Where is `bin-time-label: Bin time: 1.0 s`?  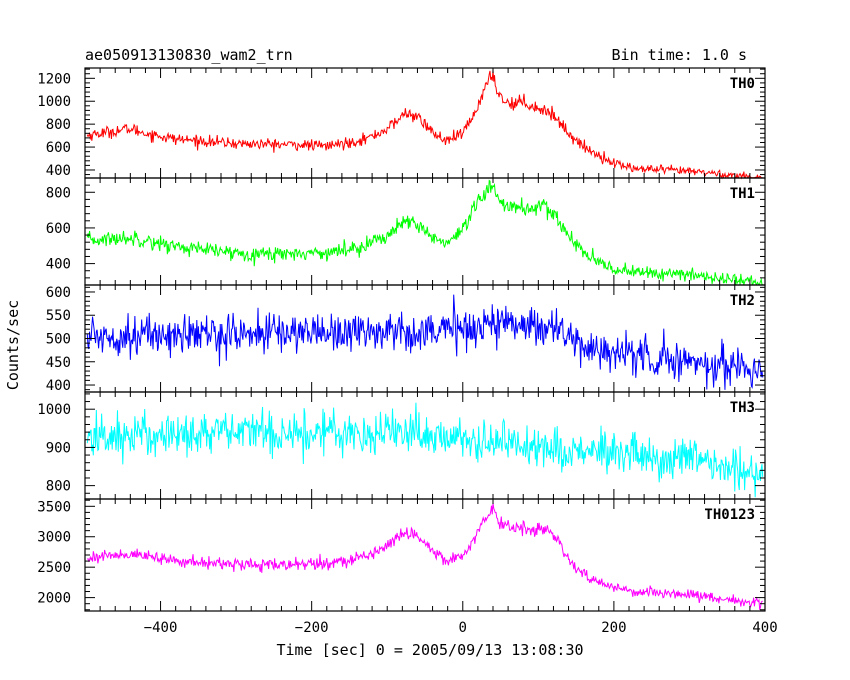 bin-time-label: Bin time: 1.0 s is located at coordinates (679, 55).